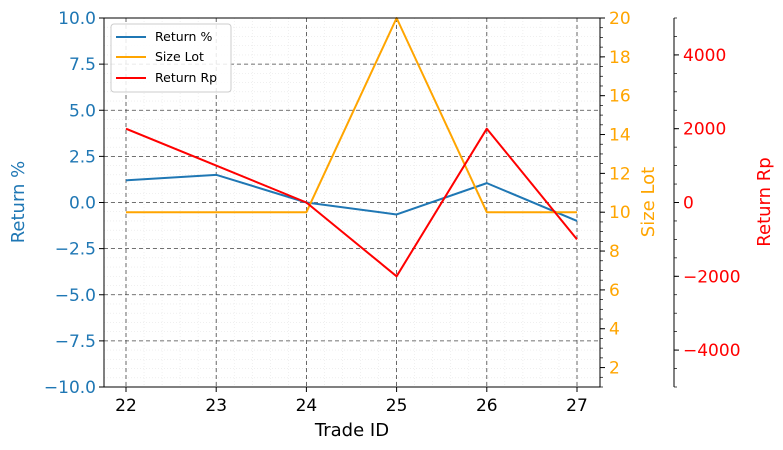 The height and width of the screenshot is (450, 783). What do you see at coordinates (764, 201) in the screenshot?
I see `return-rp-axis-title: Return Rp` at bounding box center [764, 201].